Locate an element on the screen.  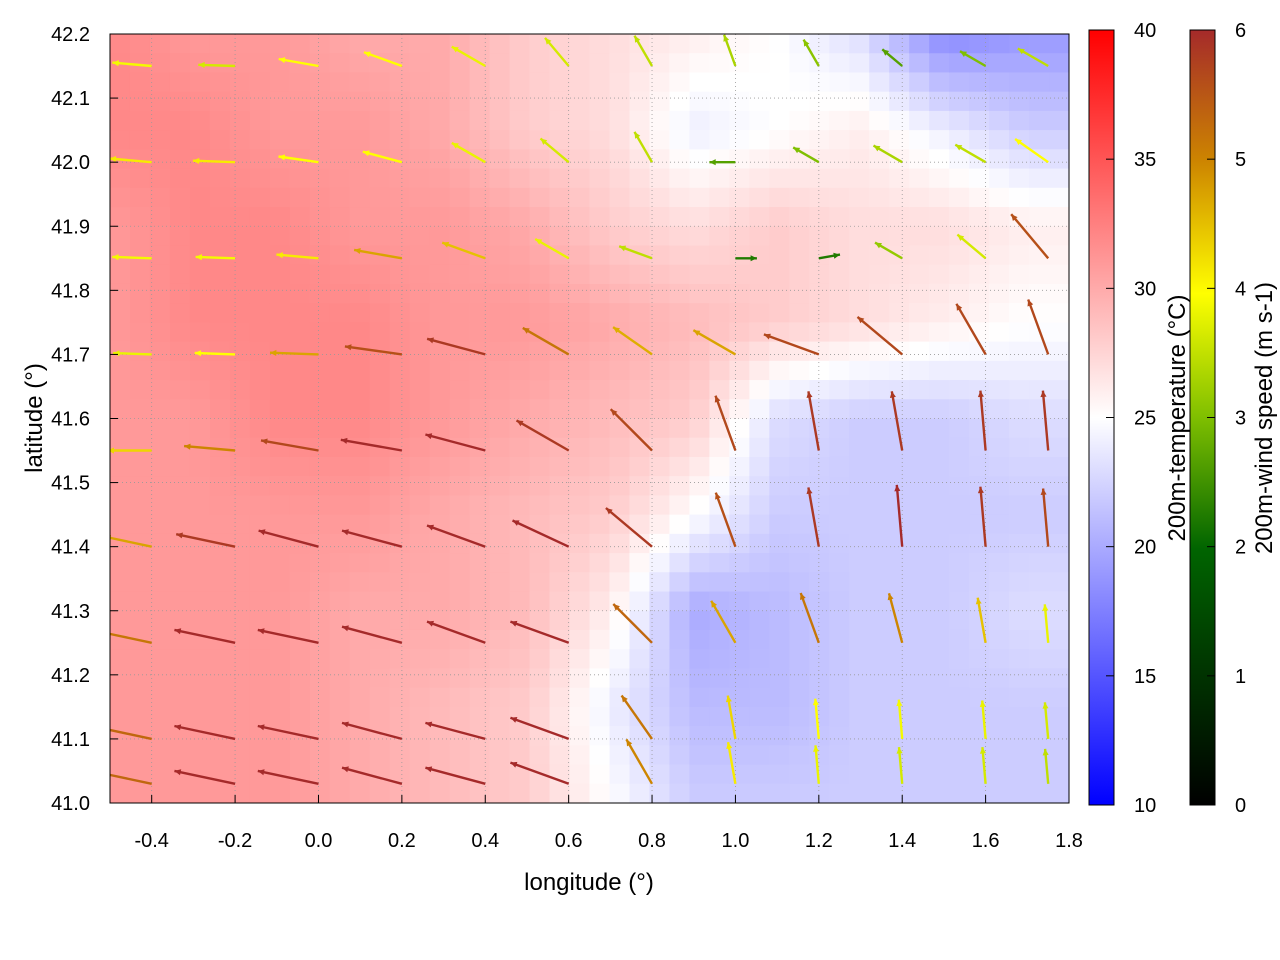
colorbar-tick-label: 2 is located at coordinates (1240, 548).